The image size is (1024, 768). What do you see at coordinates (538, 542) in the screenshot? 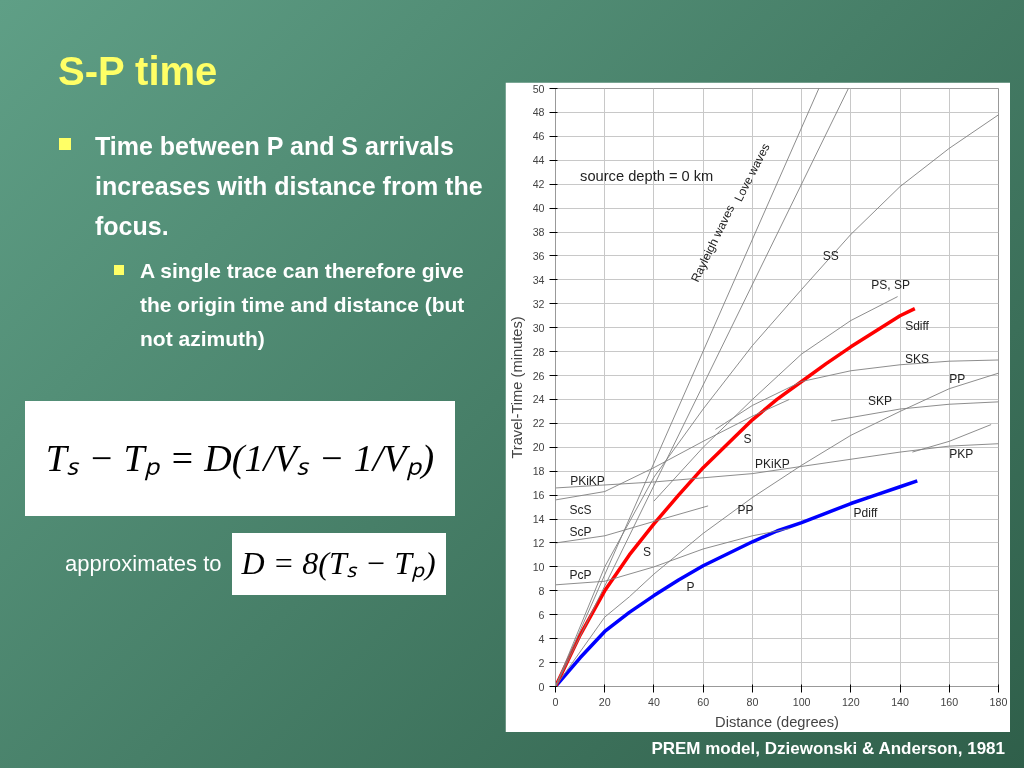
I see `y-tick-label: 12` at bounding box center [538, 542].